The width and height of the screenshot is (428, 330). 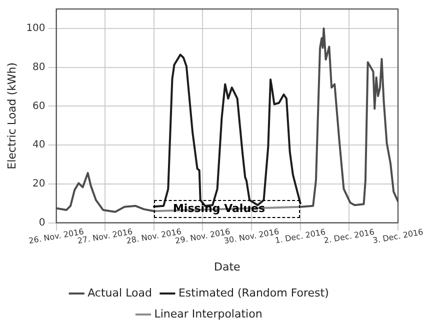 I want to click on y-tick-label: 0, so click(x=42, y=222).